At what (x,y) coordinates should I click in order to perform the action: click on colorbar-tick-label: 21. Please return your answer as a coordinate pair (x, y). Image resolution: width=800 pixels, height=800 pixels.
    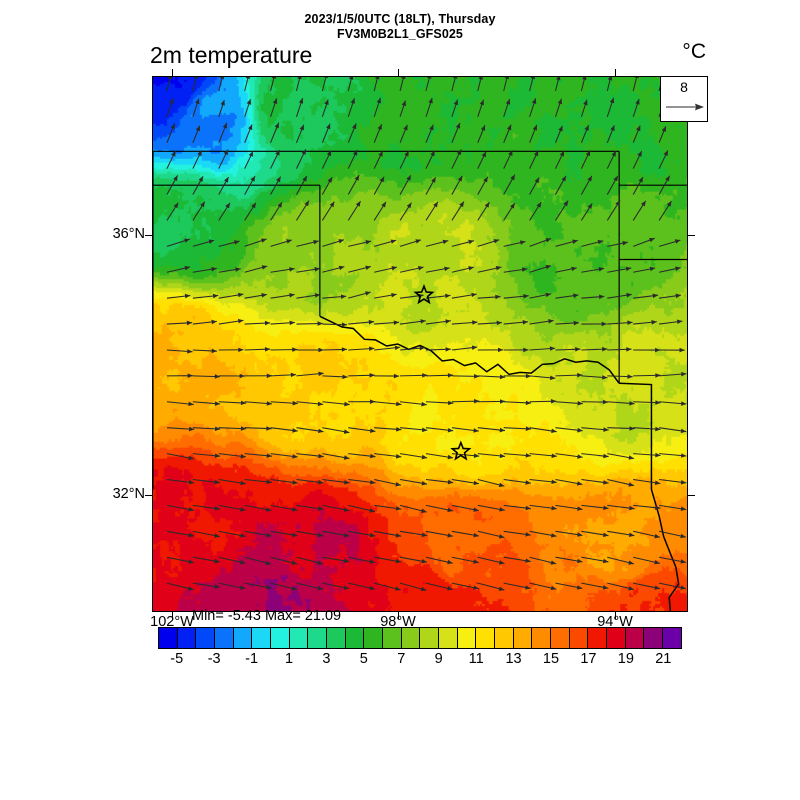
    Looking at the image, I should click on (663, 659).